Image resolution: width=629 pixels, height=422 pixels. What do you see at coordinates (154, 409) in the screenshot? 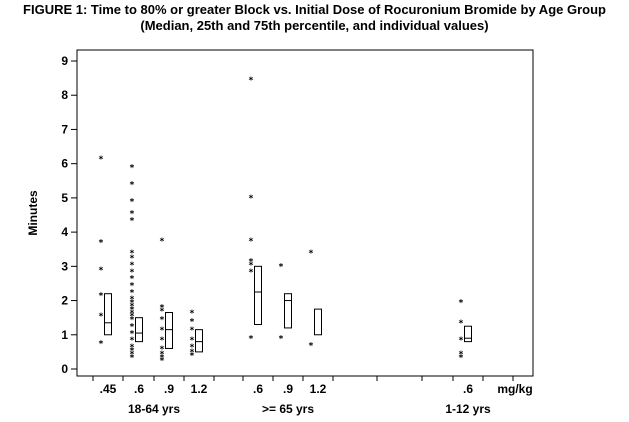
I see `x-group-label: 18-64 yrs` at bounding box center [154, 409].